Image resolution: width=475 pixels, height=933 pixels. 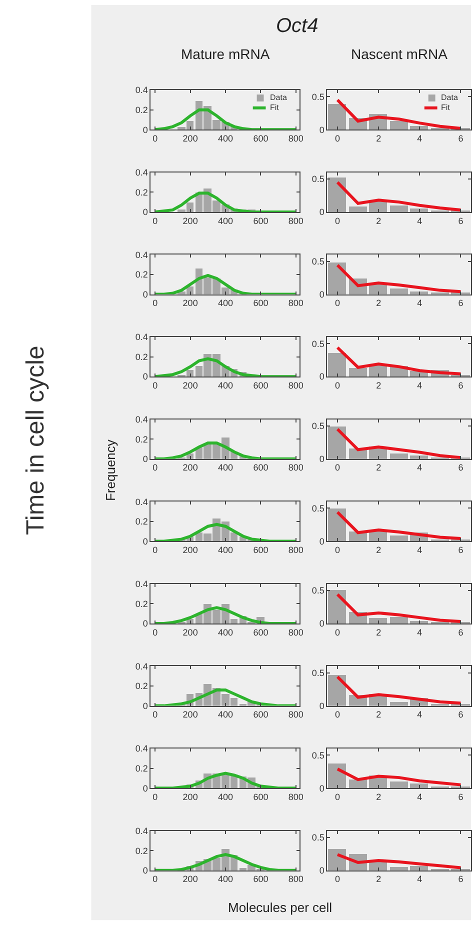 I want to click on text: Time in cell cycle, so click(x=35, y=440).